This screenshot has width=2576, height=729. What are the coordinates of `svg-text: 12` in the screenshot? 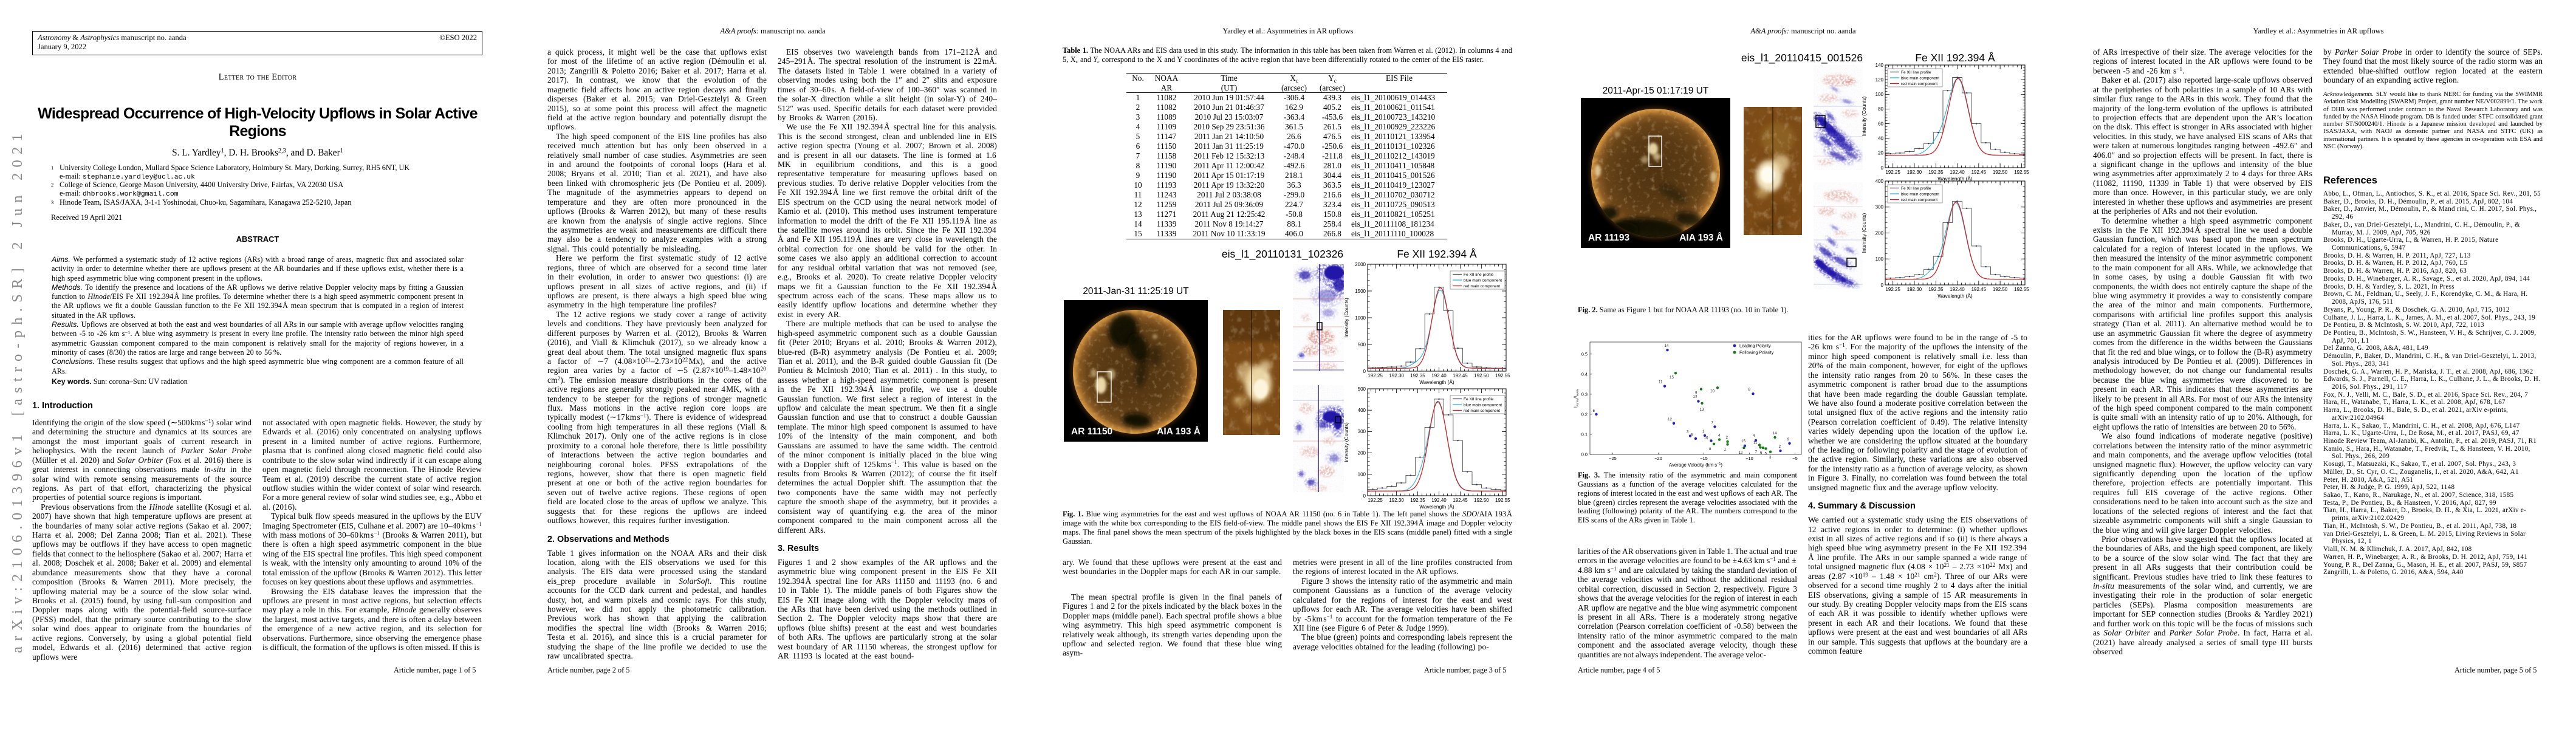 It's located at (1741, 453).